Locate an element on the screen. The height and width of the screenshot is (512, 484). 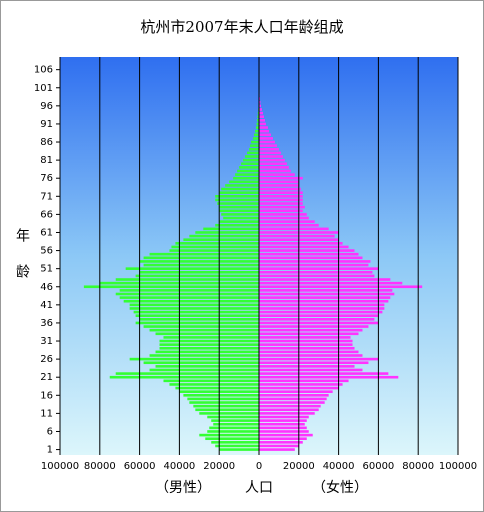
y-tick-label: 26 is located at coordinates (46, 359).